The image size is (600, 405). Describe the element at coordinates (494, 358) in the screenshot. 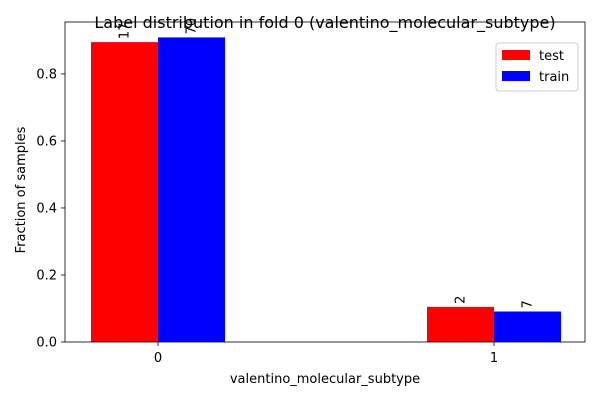

I see `x-tick-label: 1` at that location.